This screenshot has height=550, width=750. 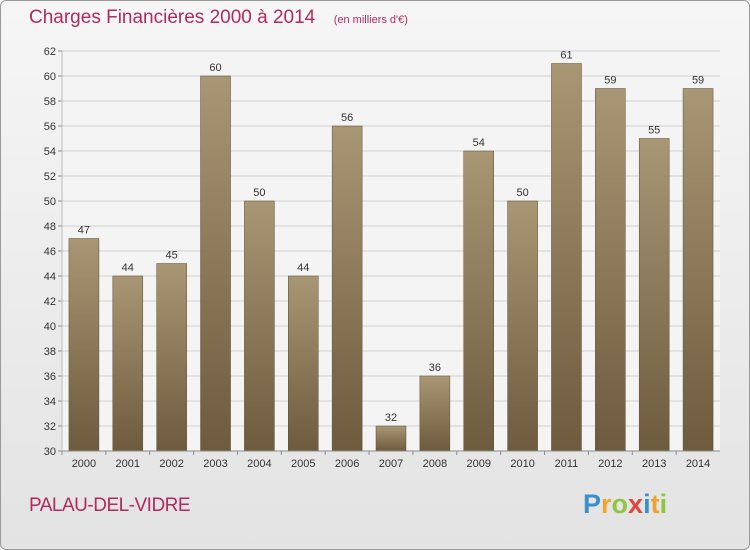 I want to click on bar-2010, so click(x=522, y=326).